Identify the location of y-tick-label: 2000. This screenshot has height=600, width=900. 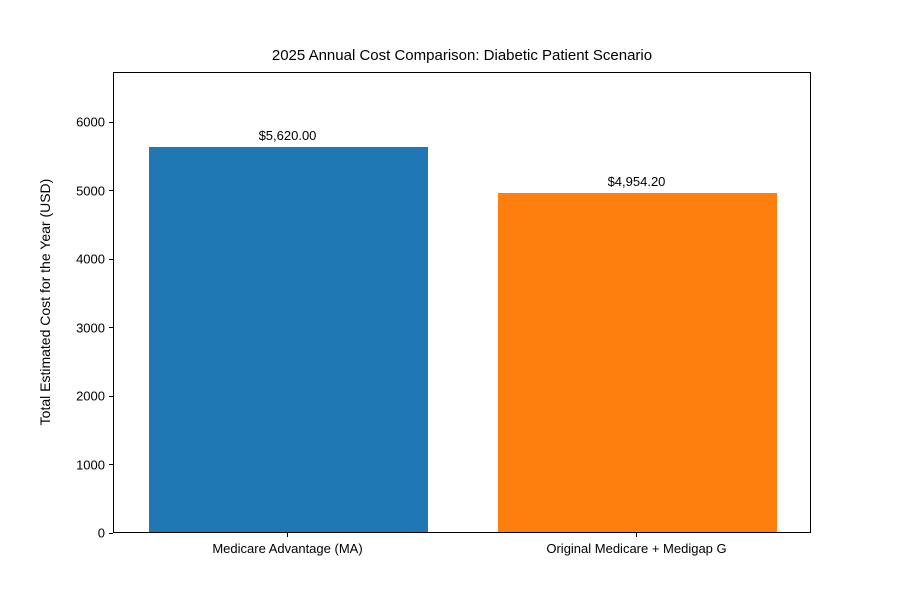
(90, 396).